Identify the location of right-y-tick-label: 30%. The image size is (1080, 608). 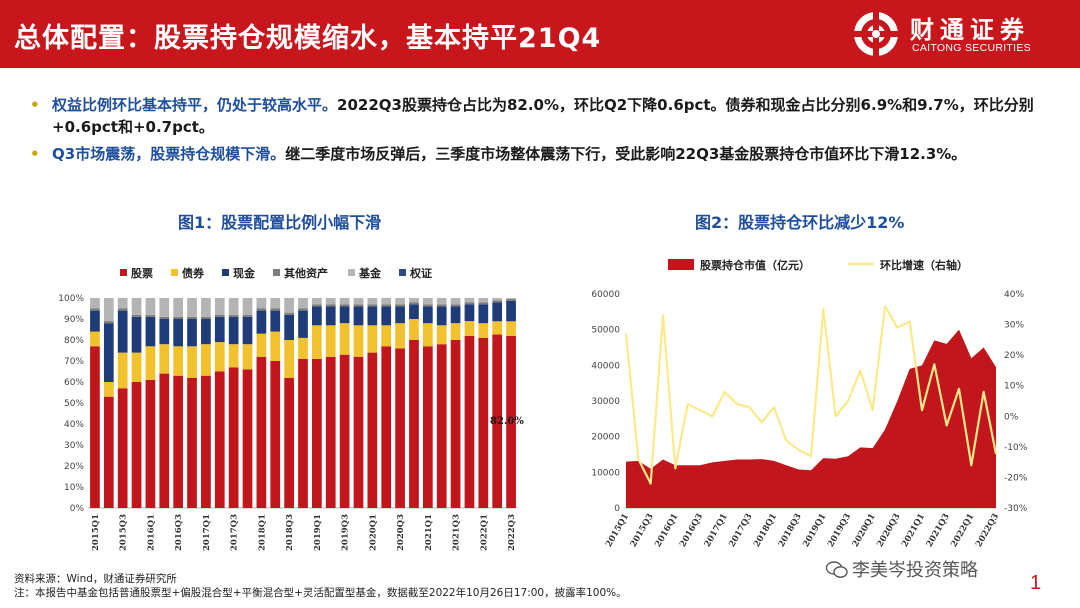
(1014, 326).